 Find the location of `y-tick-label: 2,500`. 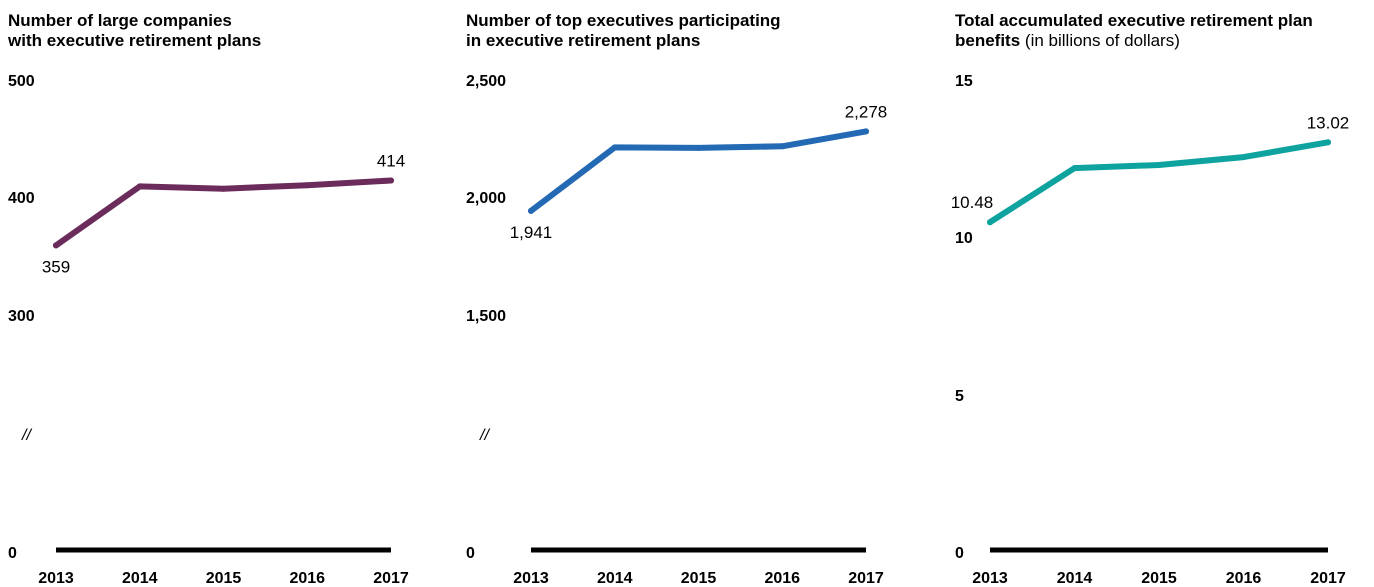

y-tick-label: 2,500 is located at coordinates (486, 81).